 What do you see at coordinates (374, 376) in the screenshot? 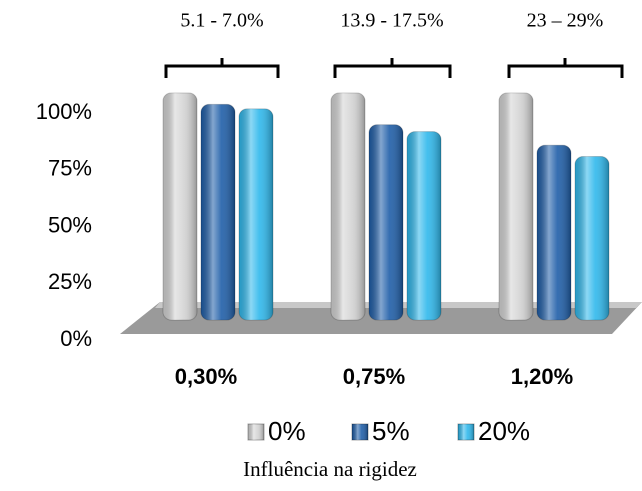
I see `x-tick-label: 0,75%` at bounding box center [374, 376].